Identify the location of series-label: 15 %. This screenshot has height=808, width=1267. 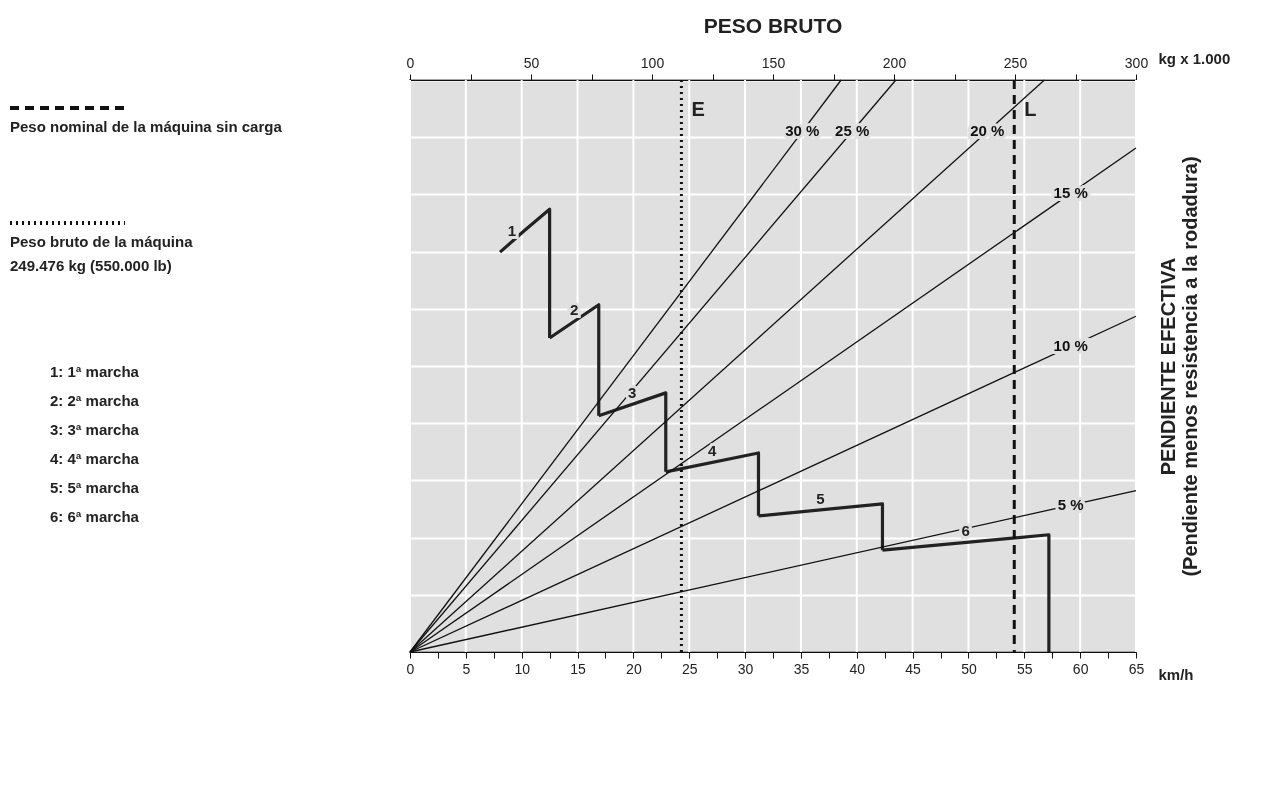
(1070, 193).